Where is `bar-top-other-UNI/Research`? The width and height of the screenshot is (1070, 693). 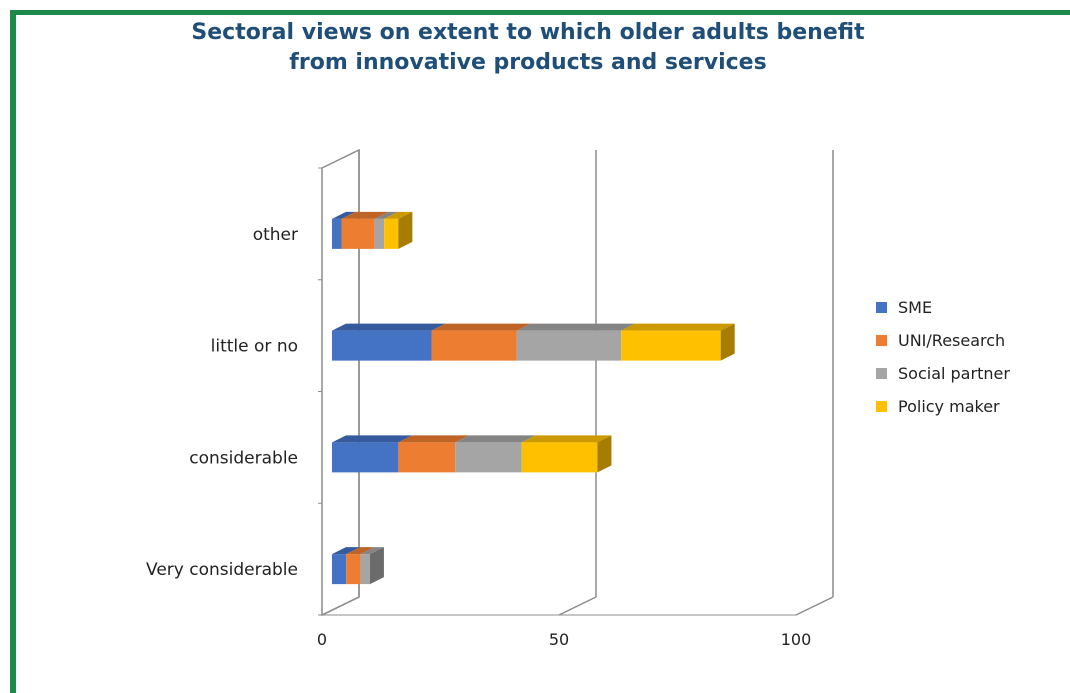
bar-top-other-UNI/Research is located at coordinates (365, 215).